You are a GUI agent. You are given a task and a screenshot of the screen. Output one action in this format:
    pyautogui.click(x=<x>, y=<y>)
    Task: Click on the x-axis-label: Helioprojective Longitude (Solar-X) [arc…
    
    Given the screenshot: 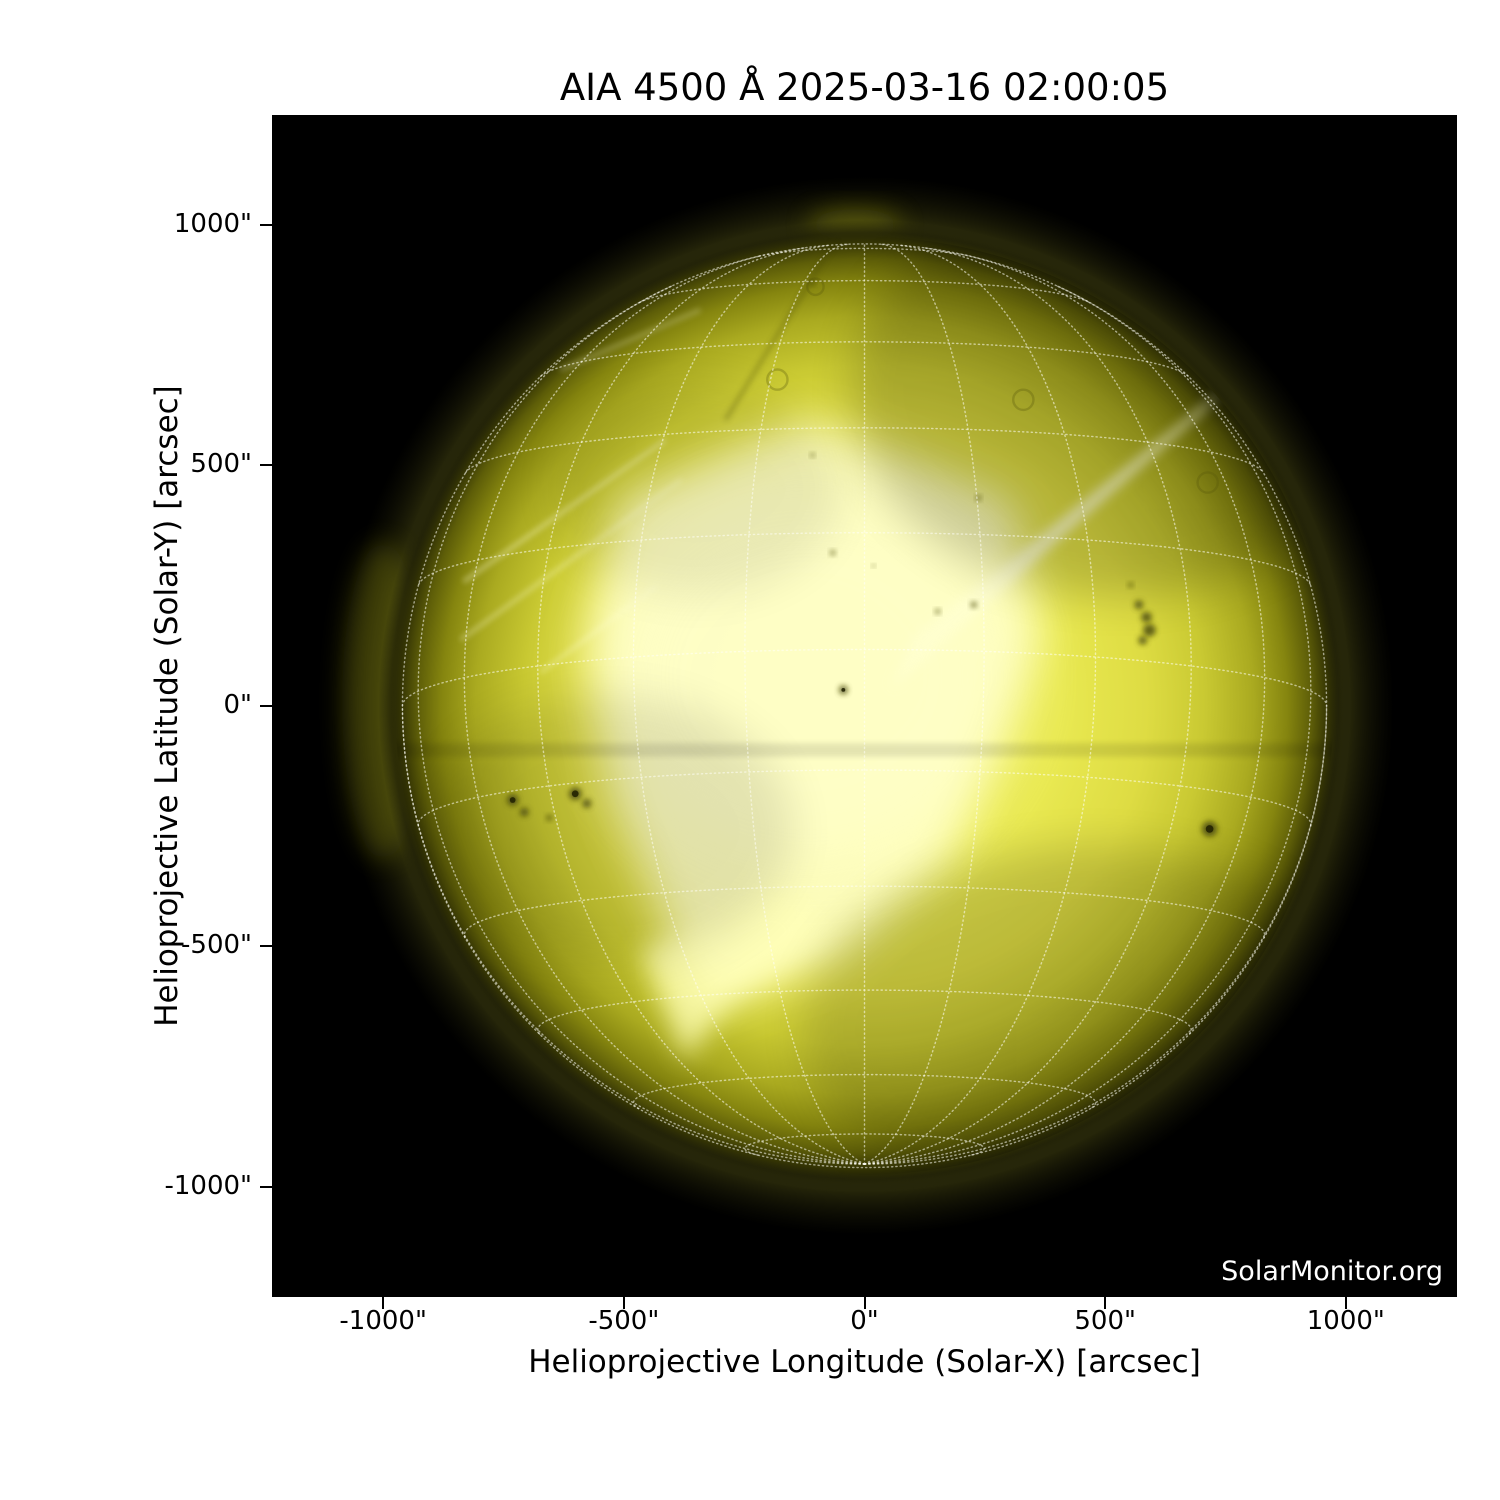 What is the action you would take?
    pyautogui.click(x=864, y=1362)
    